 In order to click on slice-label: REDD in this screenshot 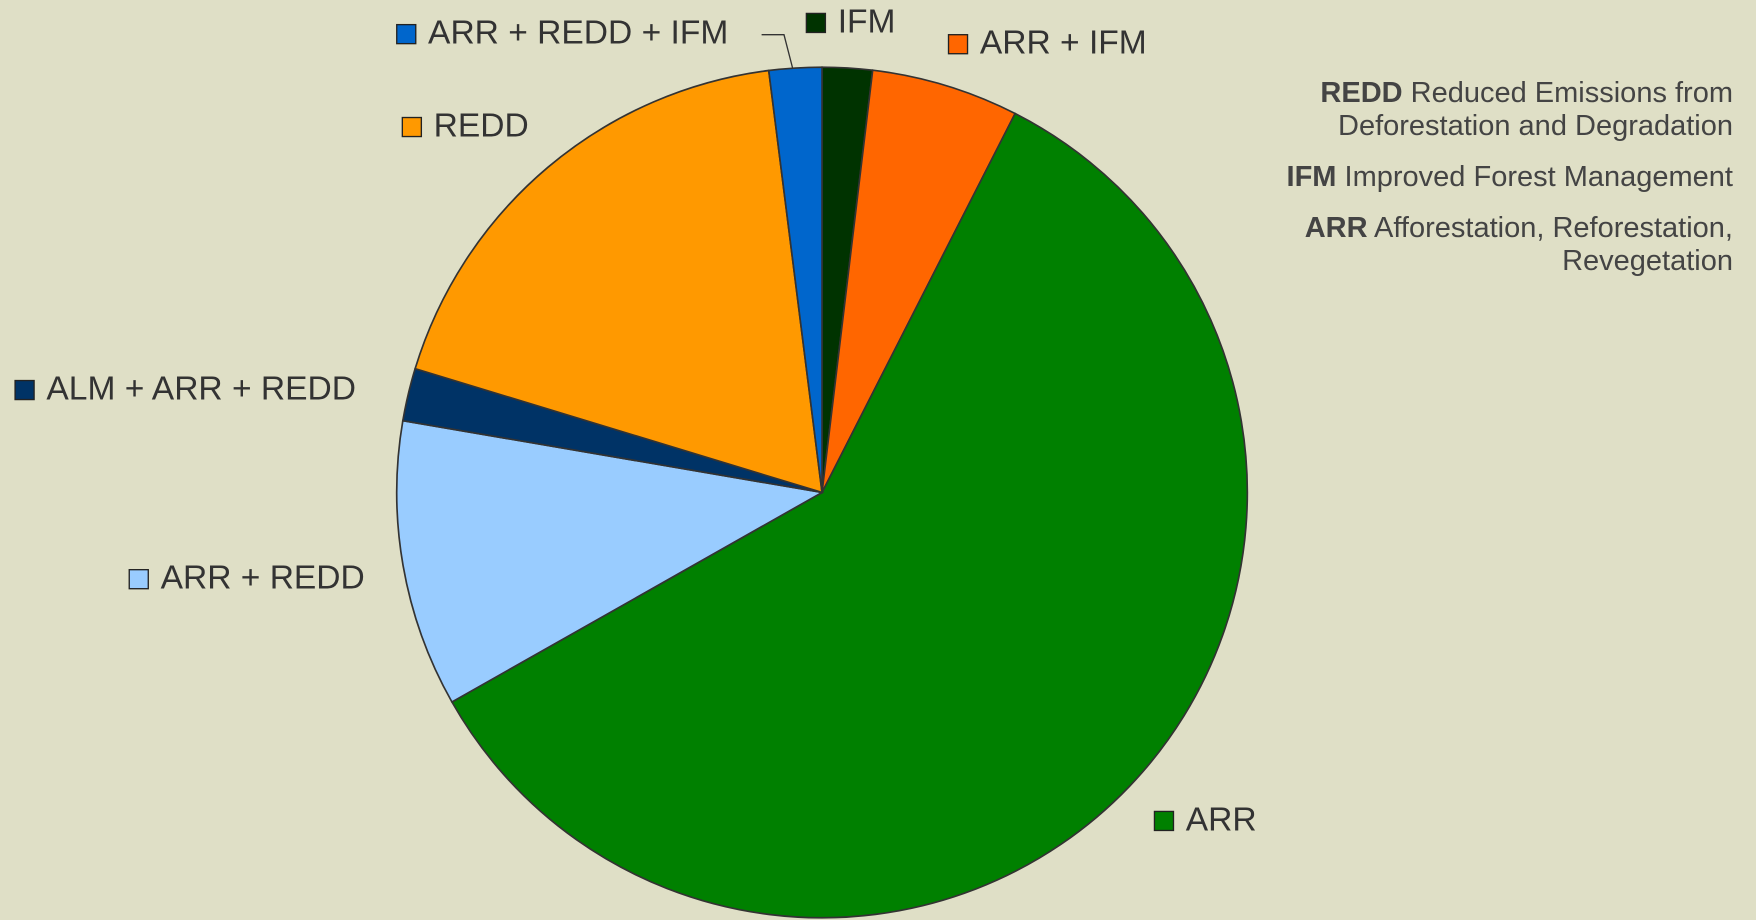, I will do `click(481, 125)`.